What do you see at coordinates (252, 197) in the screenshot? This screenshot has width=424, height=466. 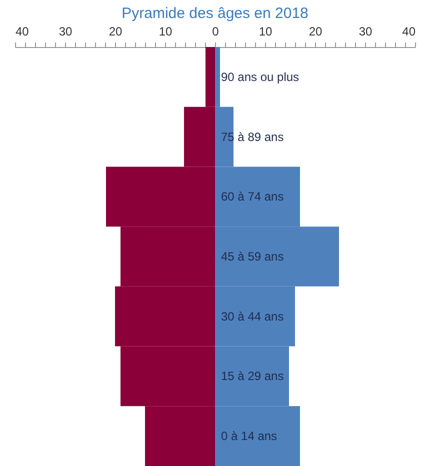 I see `y-tick-label: 60 à 74 ans` at bounding box center [252, 197].